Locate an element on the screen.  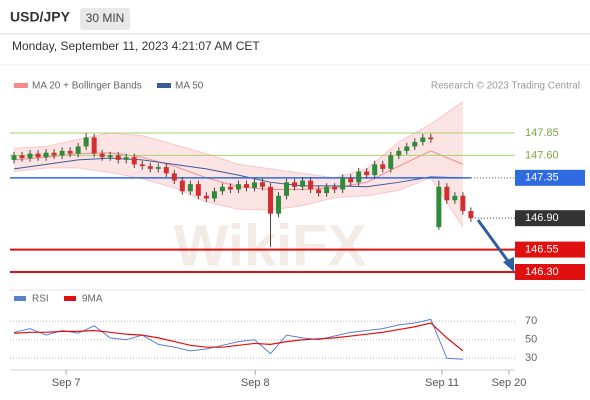
timeframe-badge is located at coordinates (105, 19).